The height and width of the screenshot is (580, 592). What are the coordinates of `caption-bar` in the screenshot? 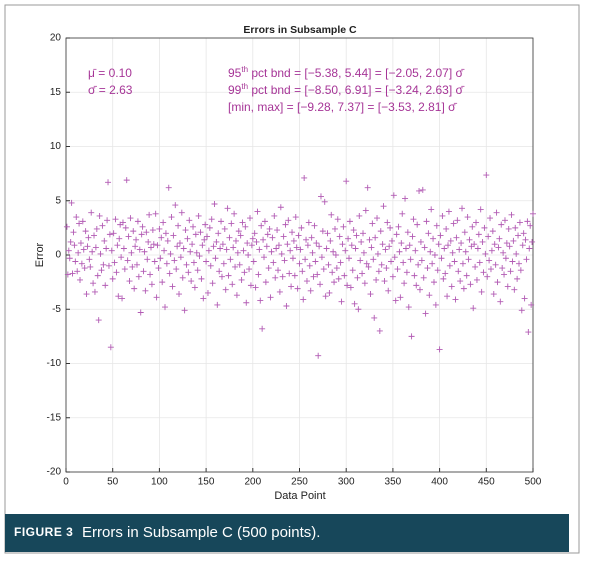 It's located at (287, 533).